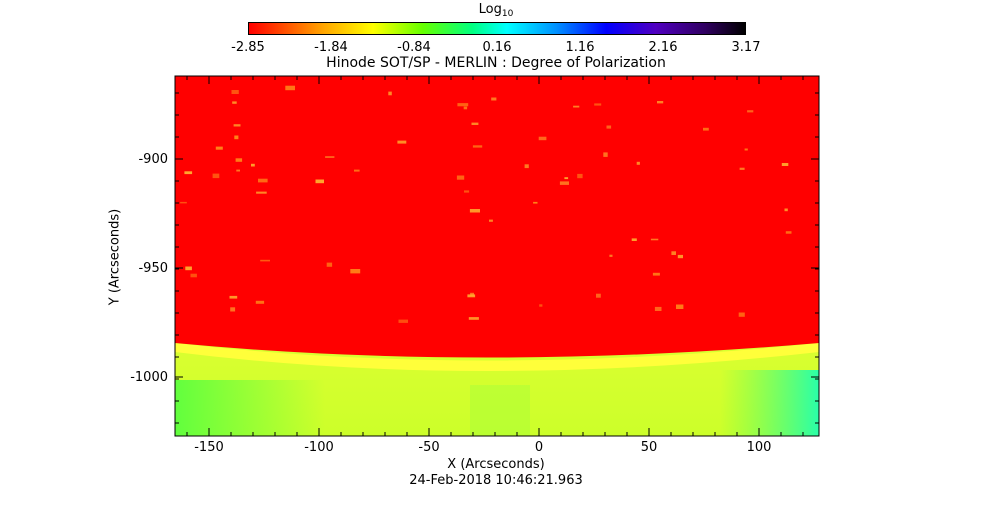  I want to click on y-tick-label: -950, so click(153, 268).